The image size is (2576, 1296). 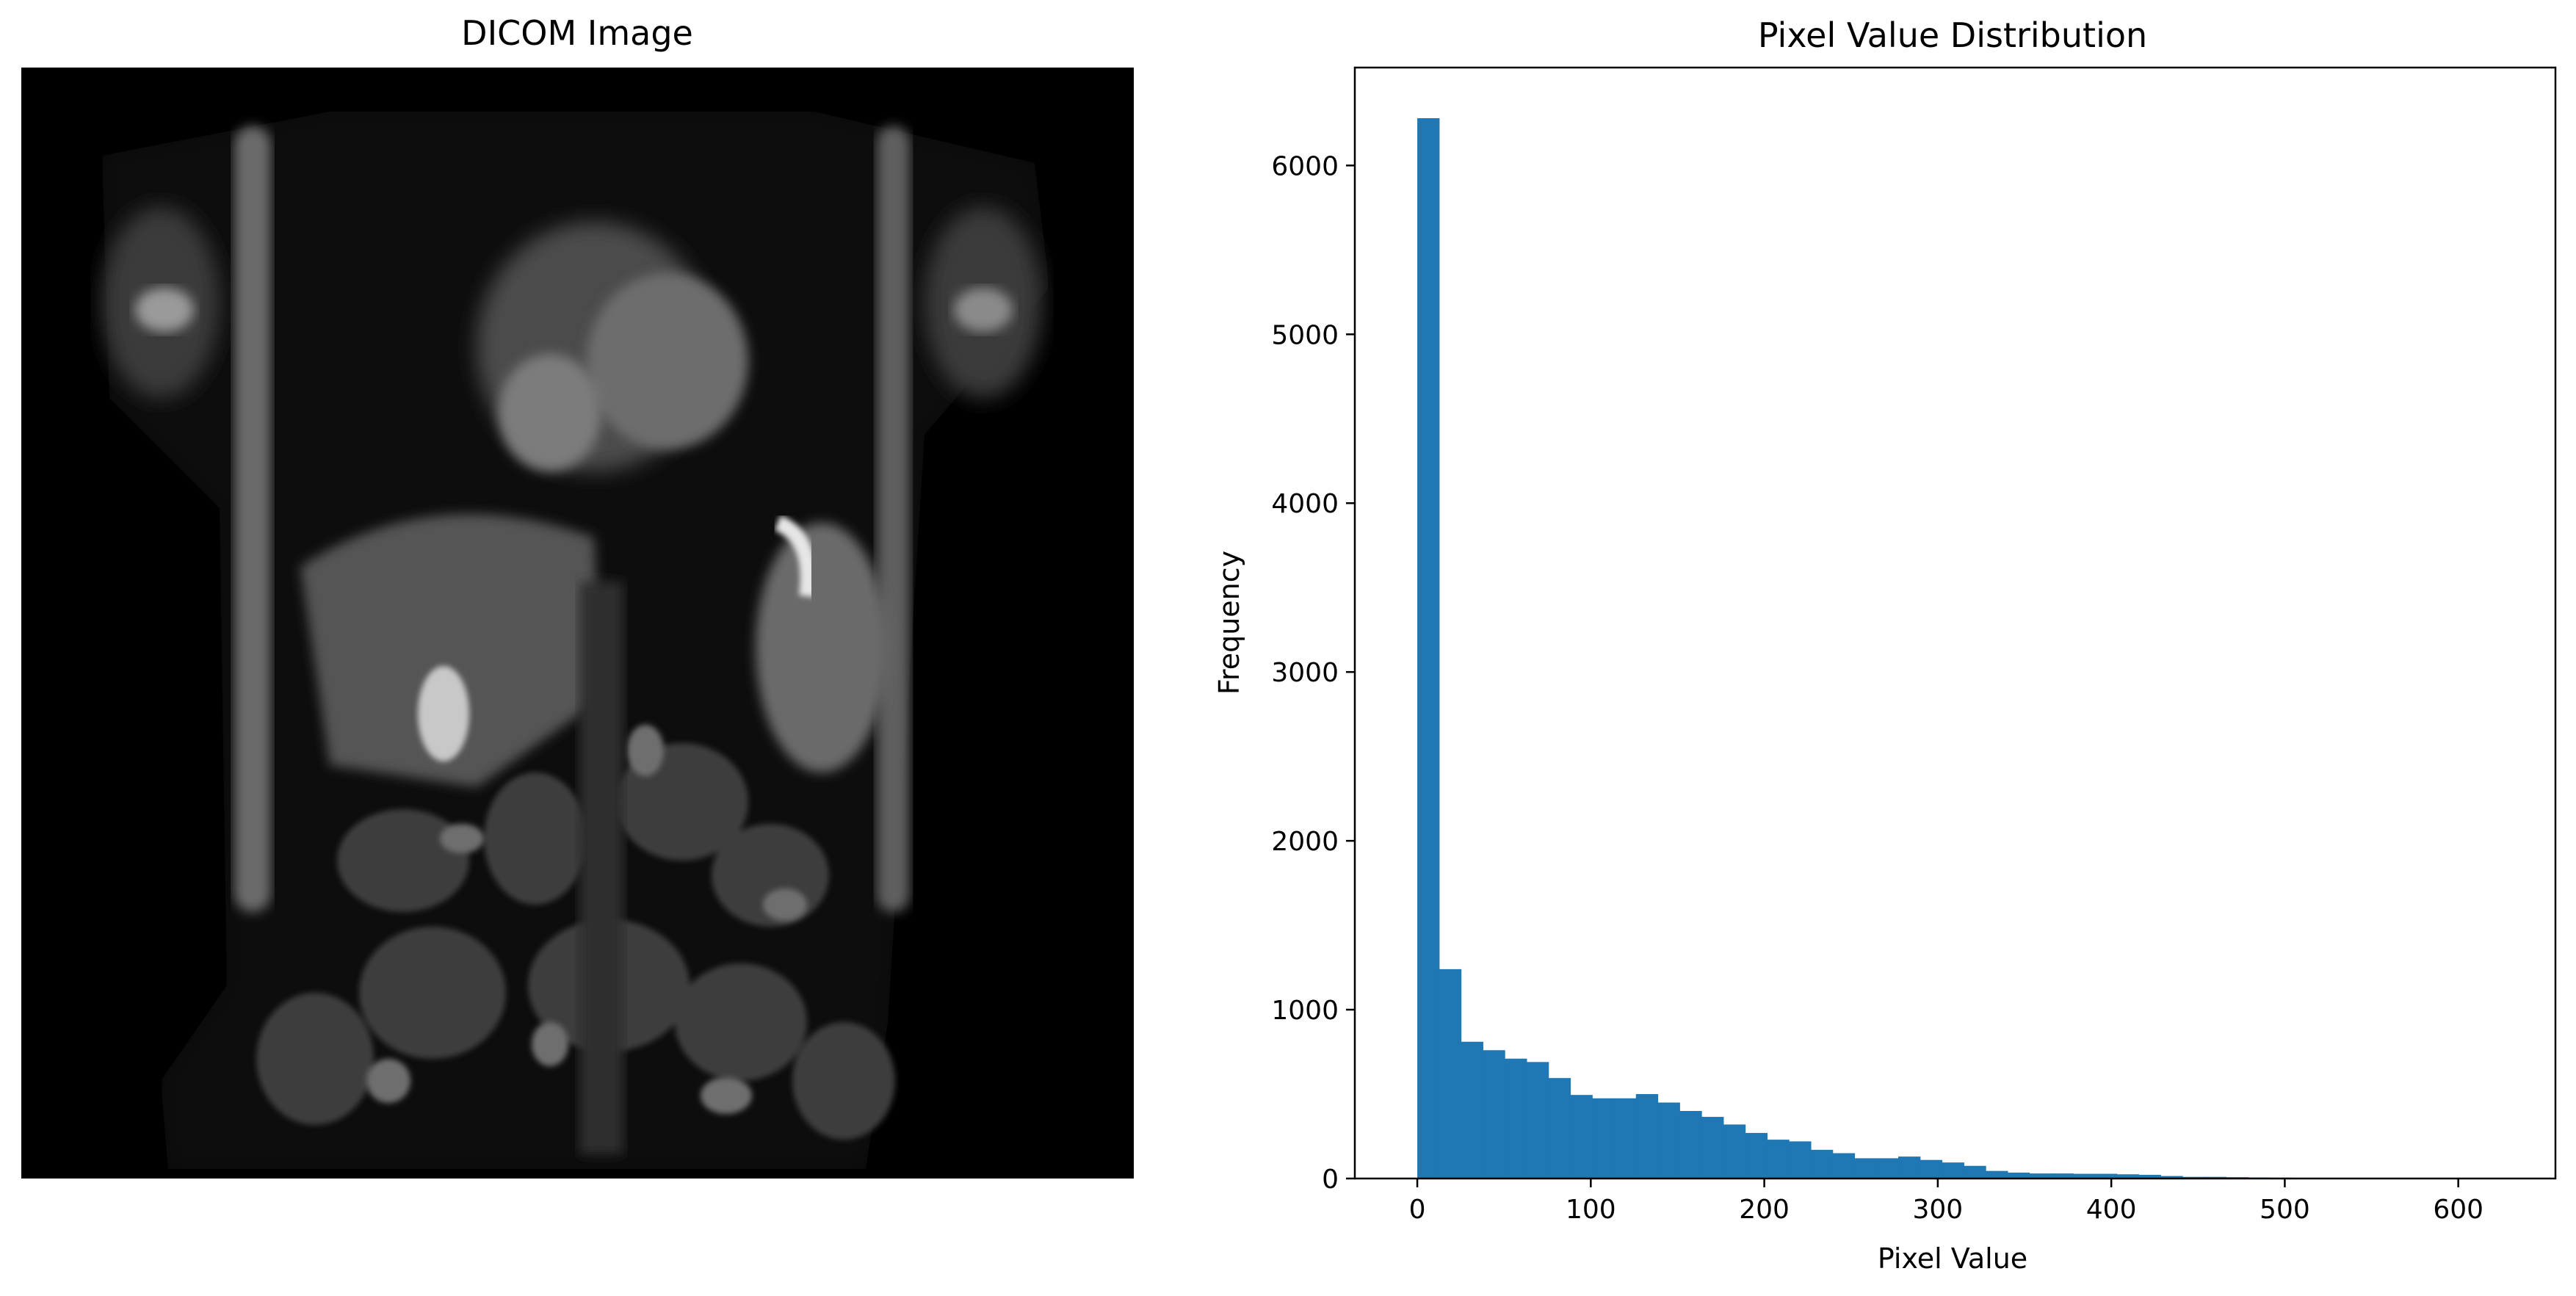 I want to click on x-axis-ticks: 0 100 200 300 400 500 600, so click(x=1946, y=1202).